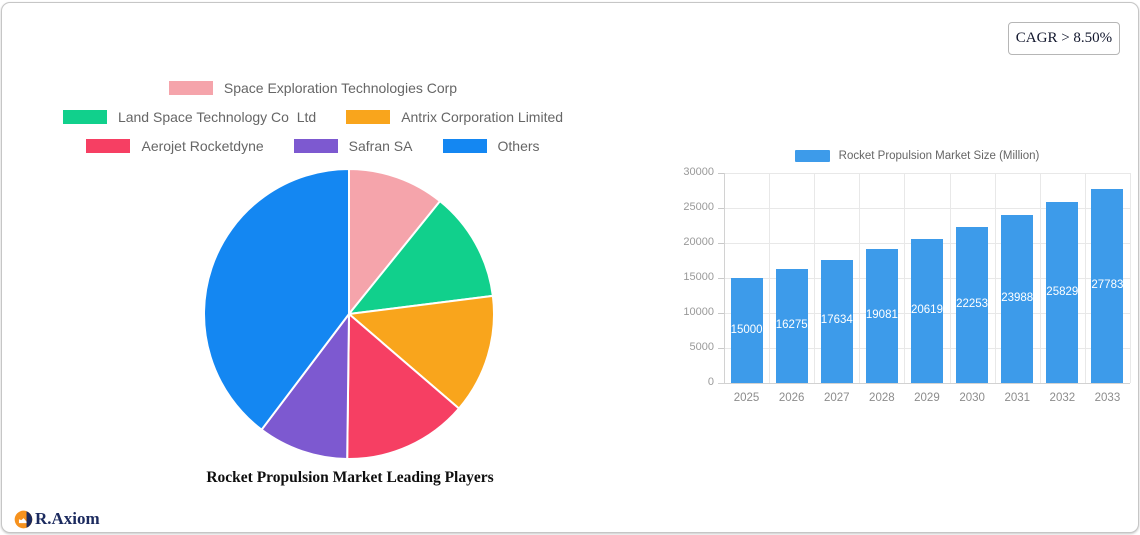  Describe the element at coordinates (710, 382) in the screenshot. I see `y-axis-label: 0` at that location.